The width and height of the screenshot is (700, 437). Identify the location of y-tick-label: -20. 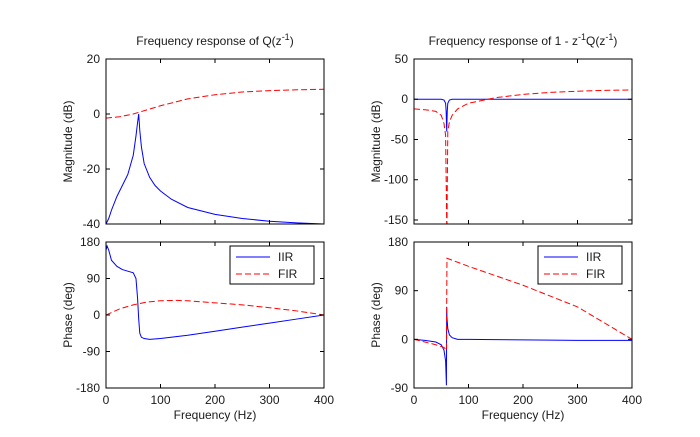
(92, 169).